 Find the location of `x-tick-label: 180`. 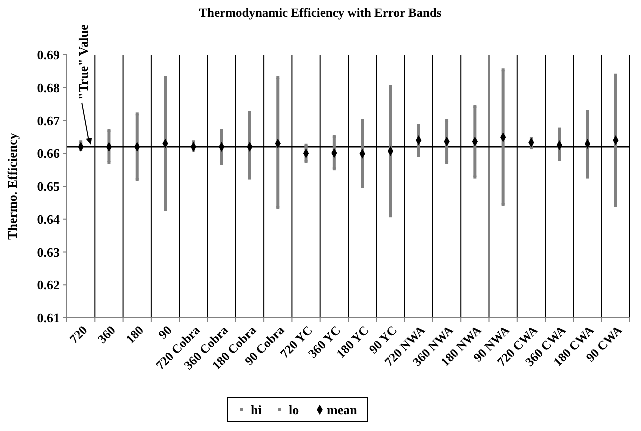

x-tick-label: 180 is located at coordinates (135, 334).